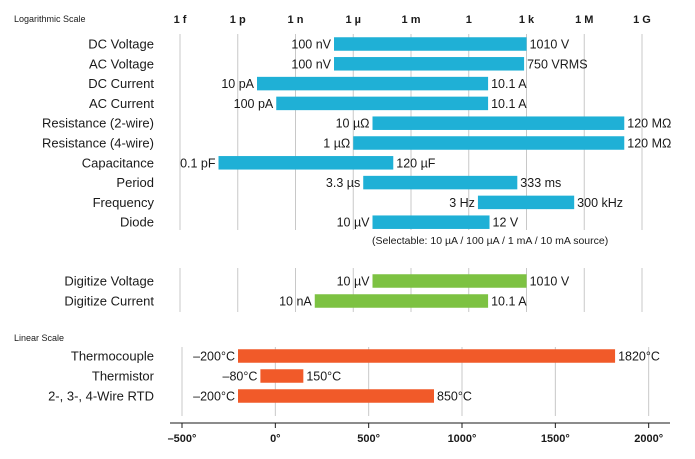 The image size is (695, 459). Describe the element at coordinates (237, 84) in the screenshot. I see `log-min-label-dc-current: 10 pA` at that location.